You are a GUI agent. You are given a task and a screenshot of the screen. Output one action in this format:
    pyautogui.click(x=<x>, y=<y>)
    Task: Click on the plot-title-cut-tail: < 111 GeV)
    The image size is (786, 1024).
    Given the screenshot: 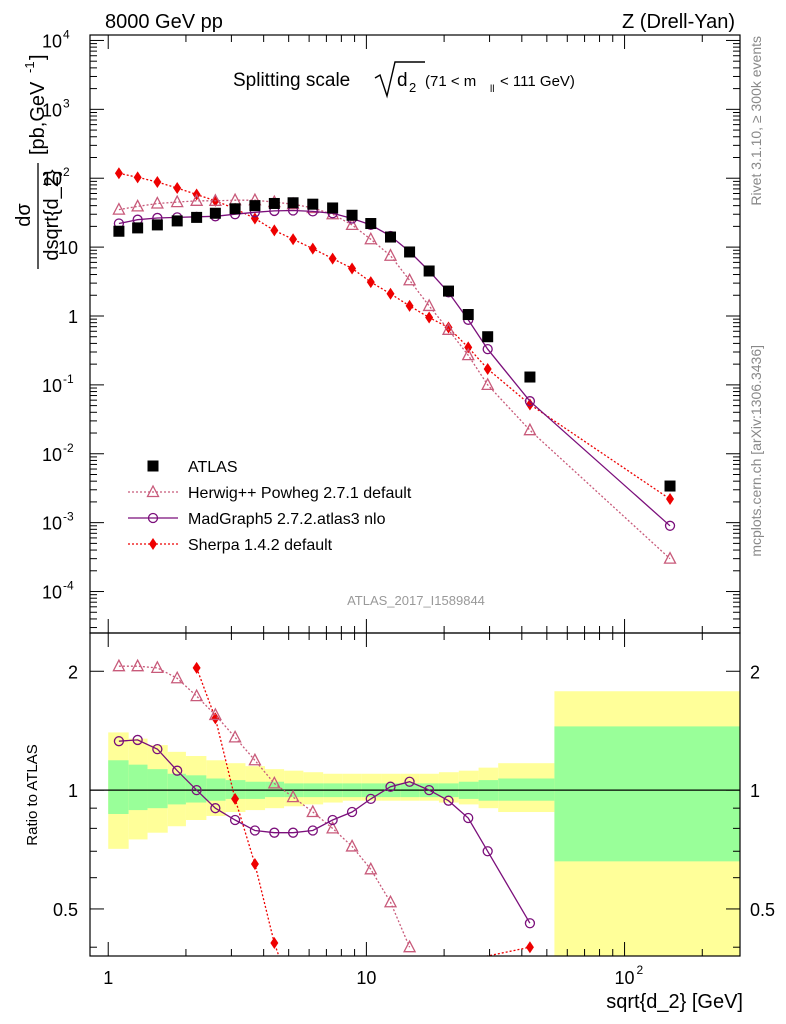 What is the action you would take?
    pyautogui.click(x=537, y=81)
    